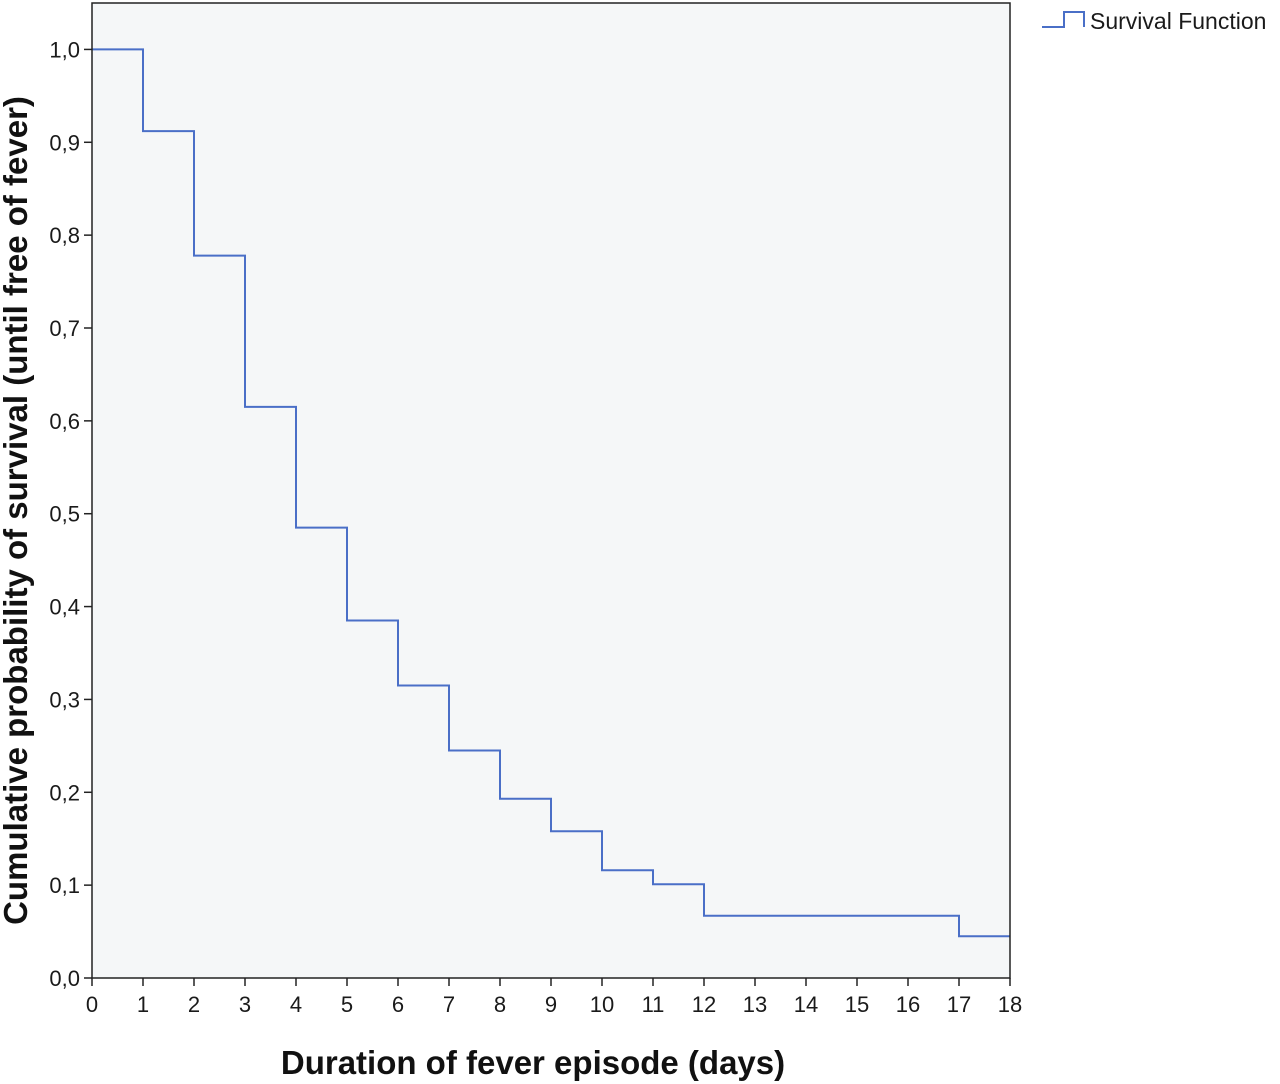  I want to click on y-tick-label: 0,6, so click(64, 421).